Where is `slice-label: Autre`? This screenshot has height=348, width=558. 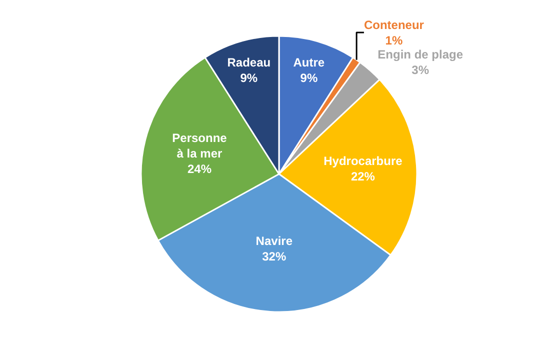 slice-label: Autre is located at coordinates (309, 63).